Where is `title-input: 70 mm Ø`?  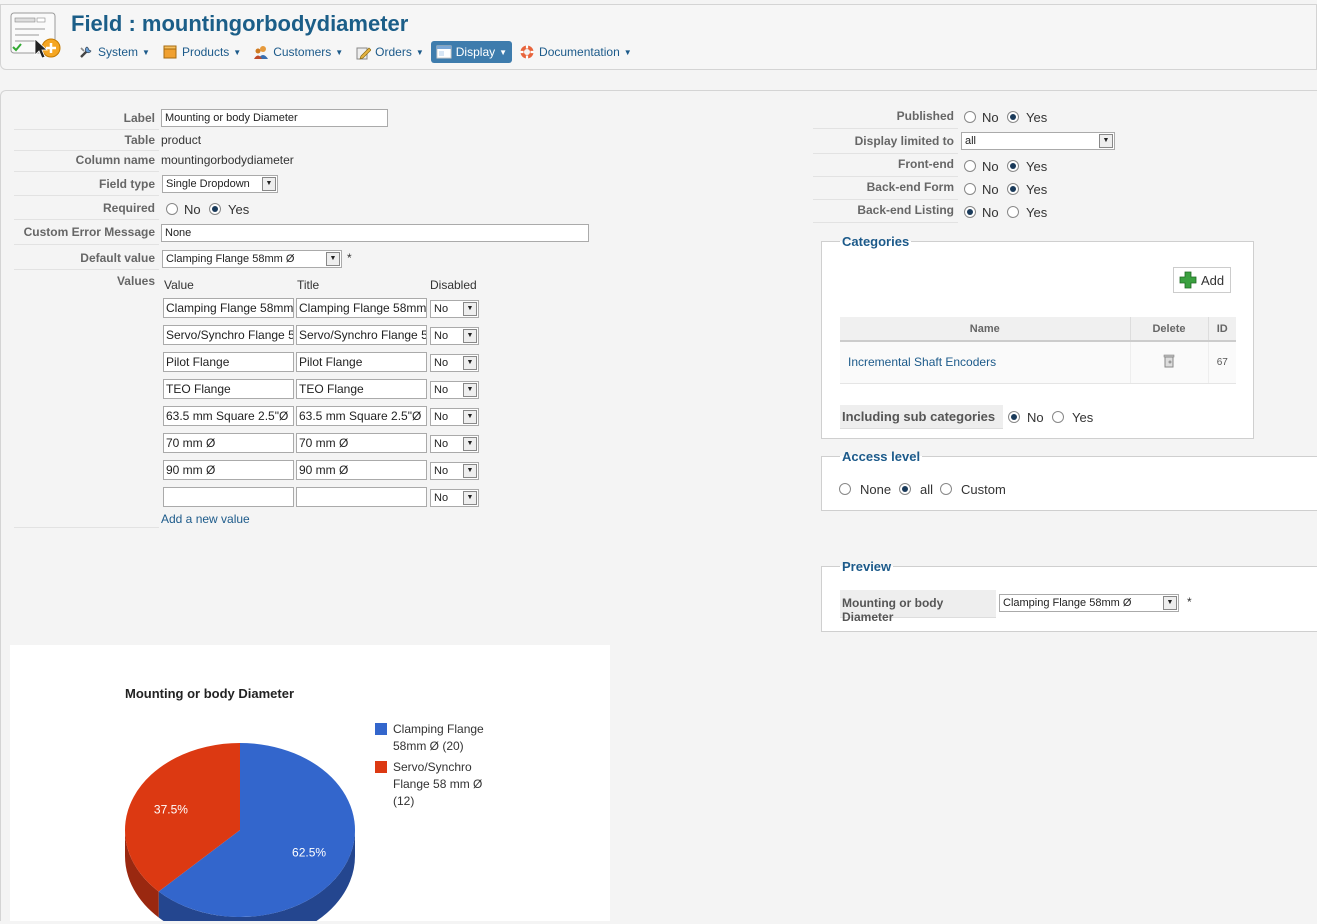 title-input: 70 mm Ø is located at coordinates (361, 443).